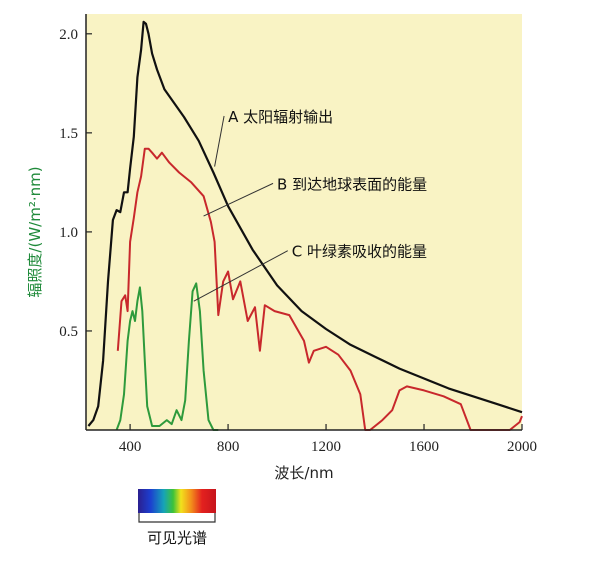 This screenshot has height=565, width=613. Describe the element at coordinates (68, 233) in the screenshot. I see `y-tick-label: 1.0` at that location.